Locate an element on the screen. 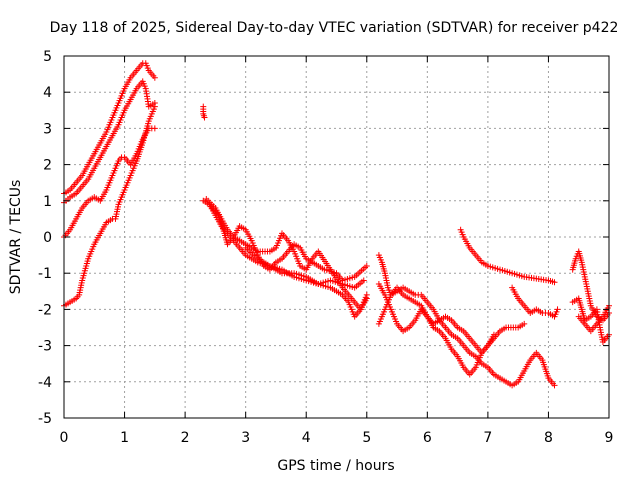  x-tick-label: 4 is located at coordinates (306, 438).